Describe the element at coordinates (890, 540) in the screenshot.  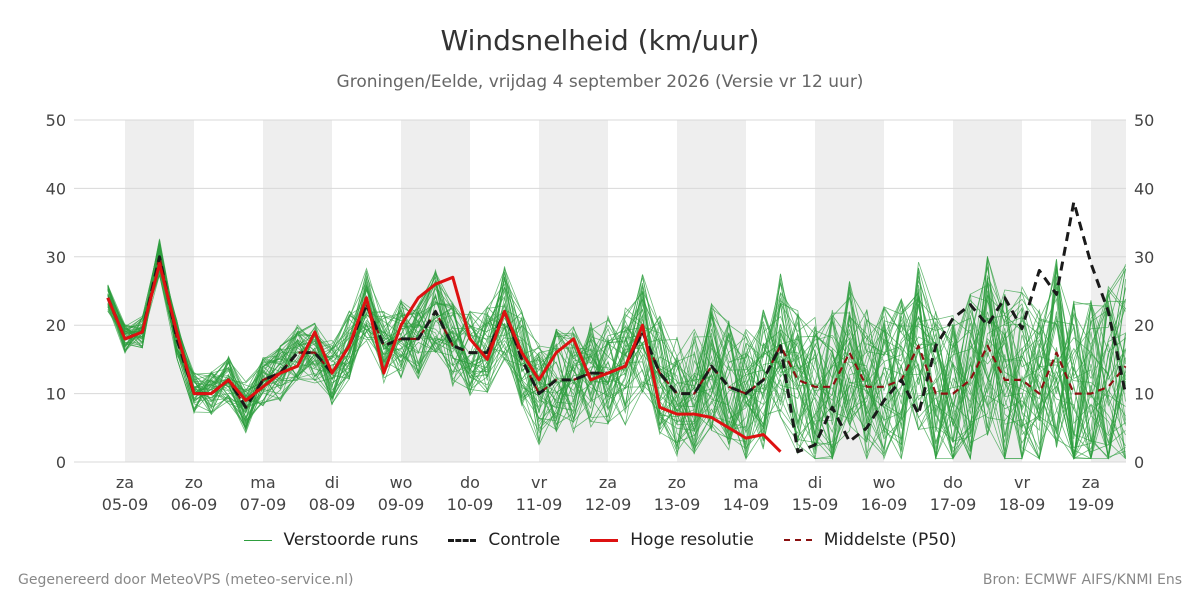
I see `legend-label-middelste: Middelste (P50)` at that location.